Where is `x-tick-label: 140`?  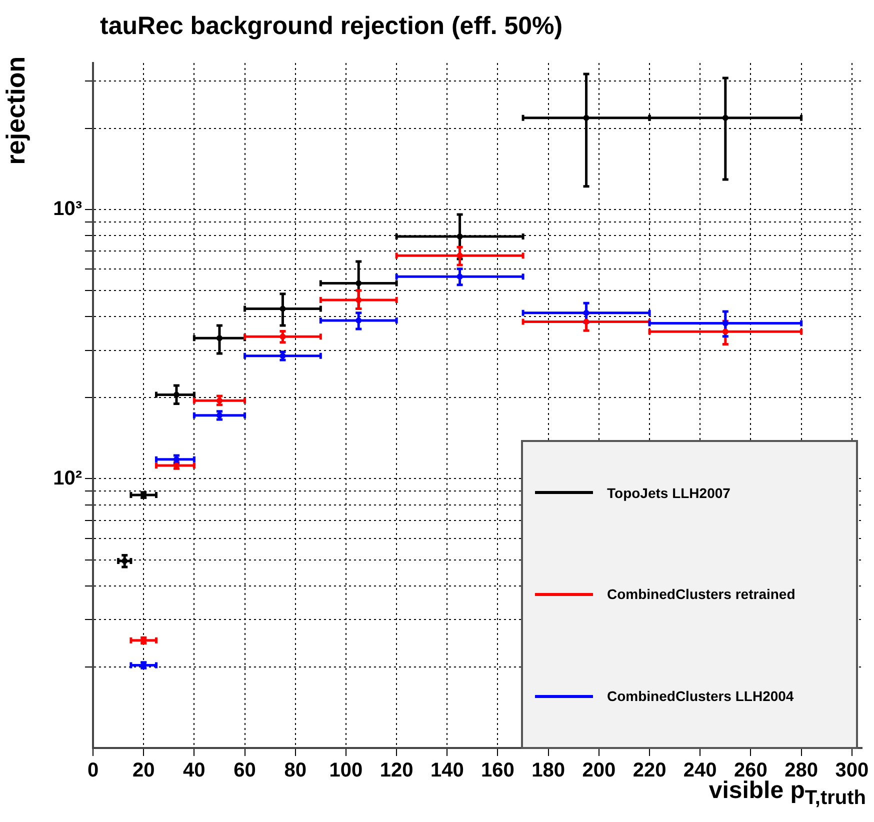
x-tick-label: 140 is located at coordinates (447, 771).